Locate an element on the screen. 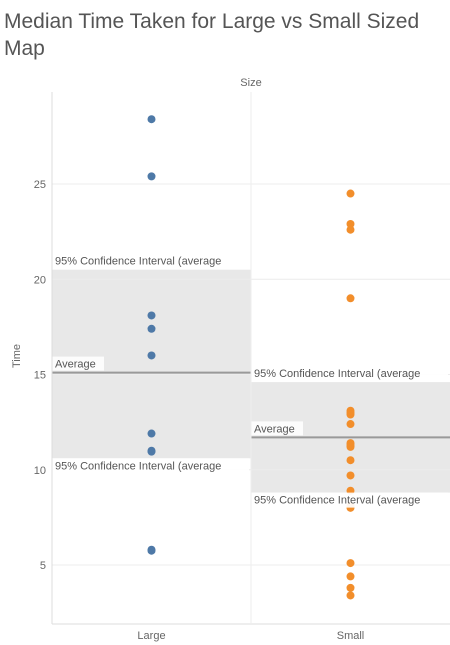  y-tick-label: 5 is located at coordinates (43, 566).